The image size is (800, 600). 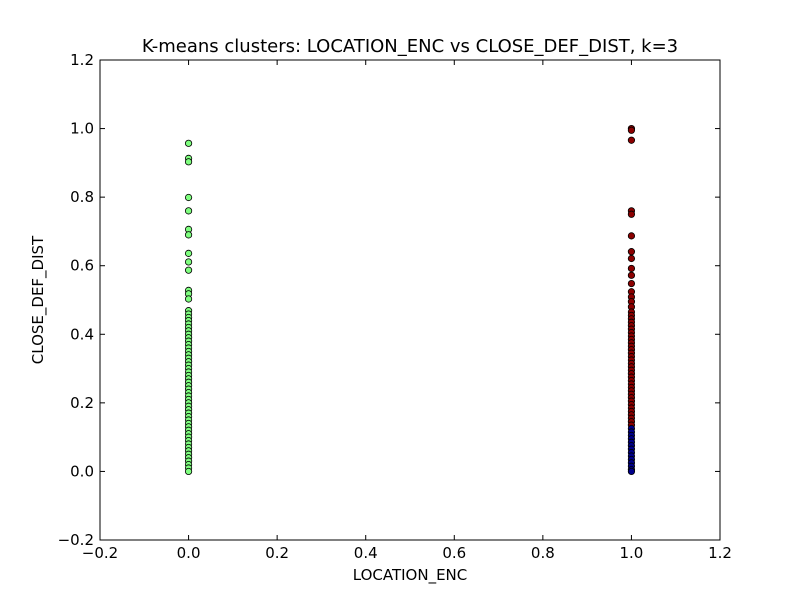 I want to click on x-tick-label: 1.2, so click(x=720, y=553).